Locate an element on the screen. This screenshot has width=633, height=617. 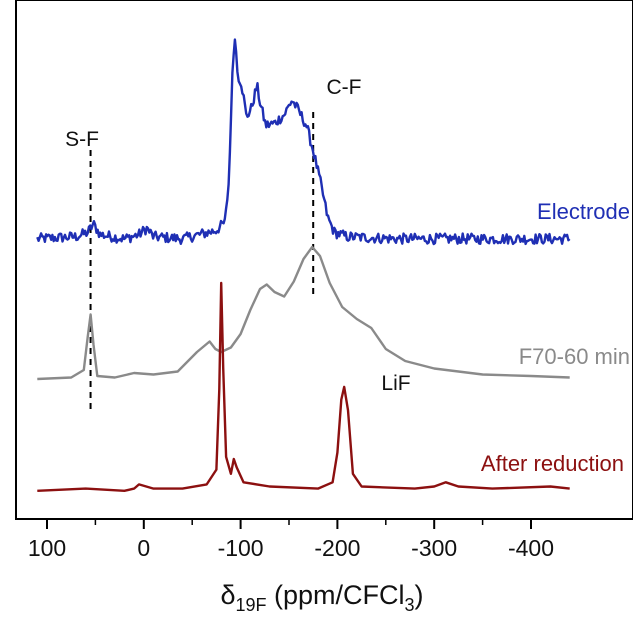
x-axis-label-end: ) is located at coordinates (419, 595).